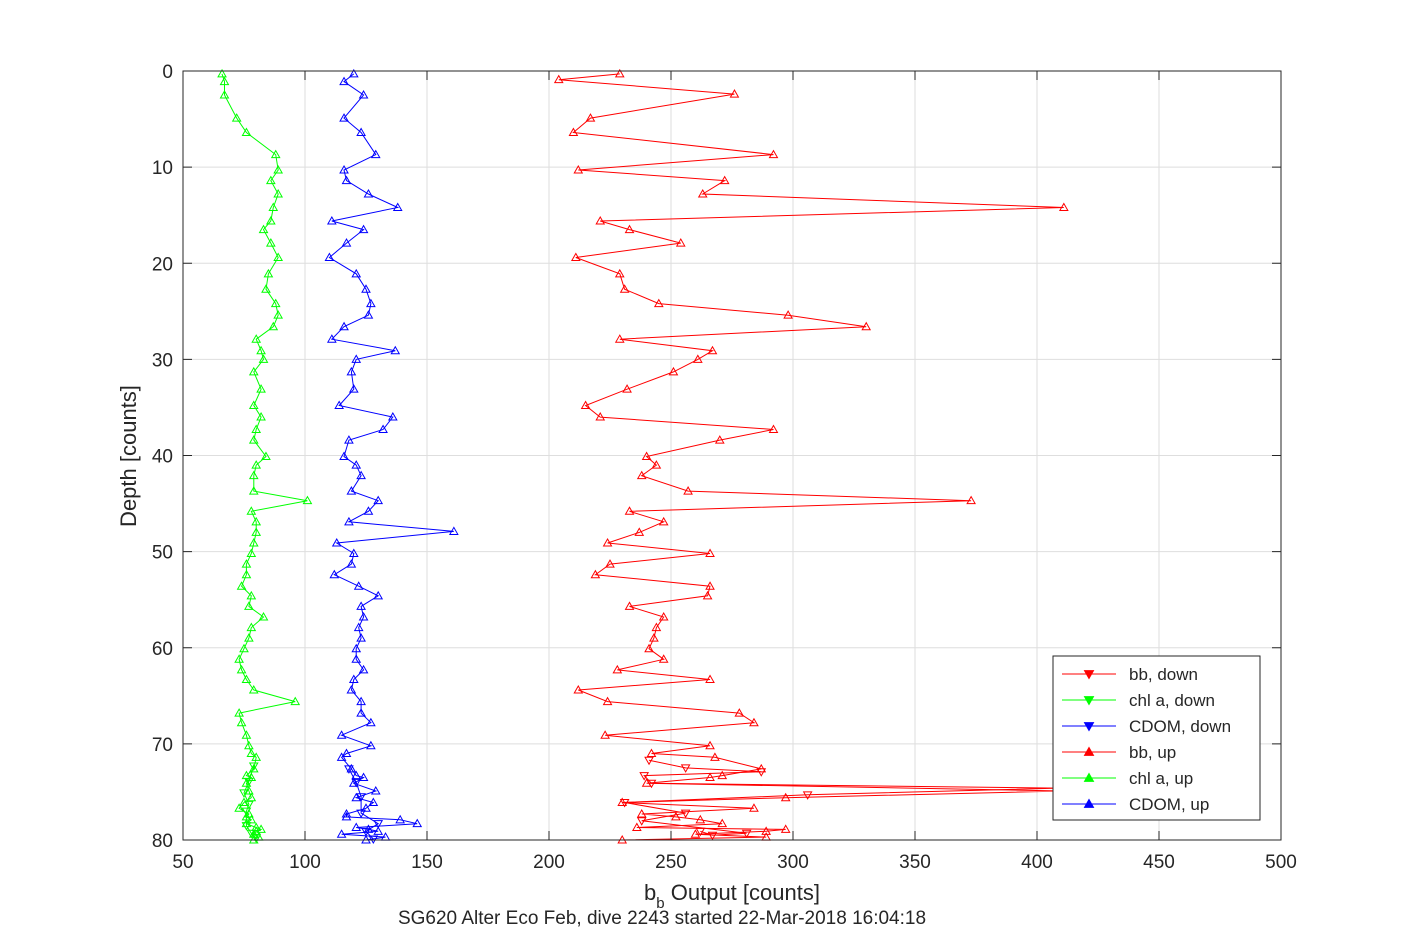 The width and height of the screenshot is (1417, 945). Describe the element at coordinates (1119, 752) in the screenshot. I see `legend-entry: bb, up` at that location.